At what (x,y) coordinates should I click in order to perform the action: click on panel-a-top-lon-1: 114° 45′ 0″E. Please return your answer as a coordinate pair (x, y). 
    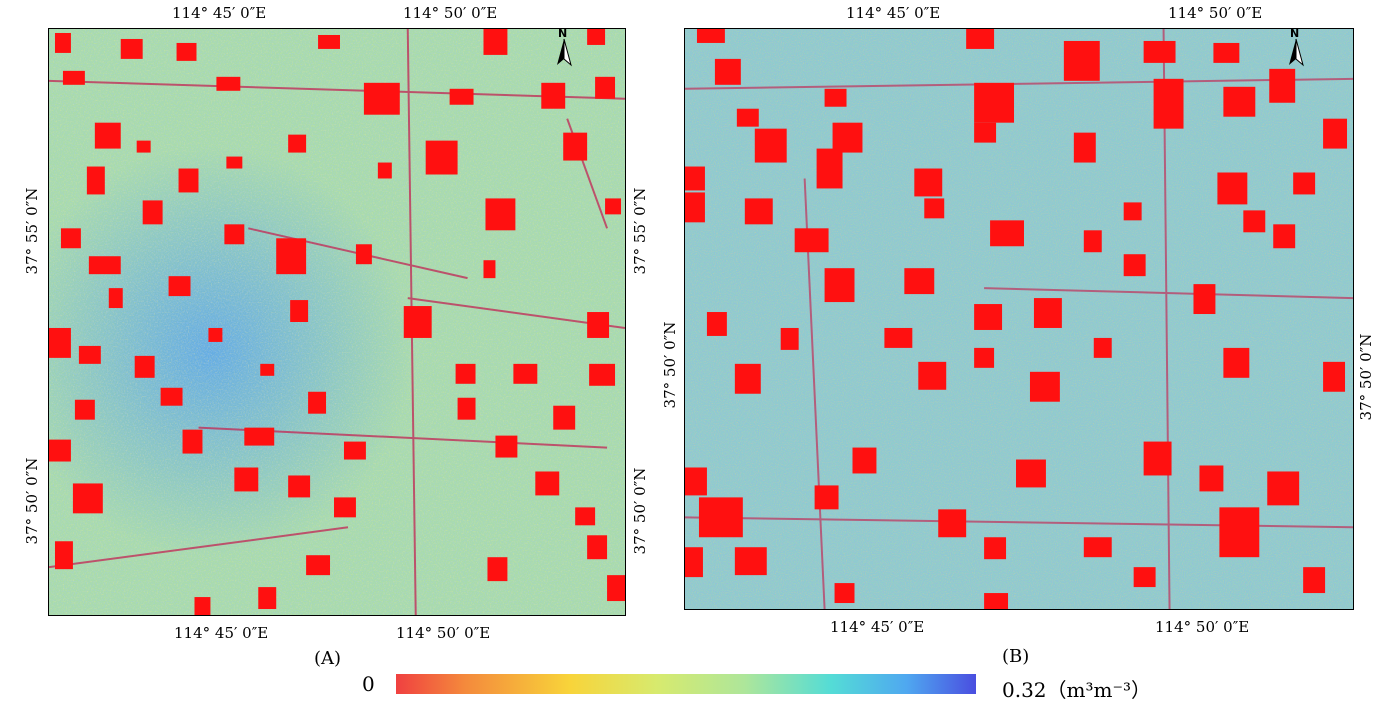
    Looking at the image, I should click on (219, 13).